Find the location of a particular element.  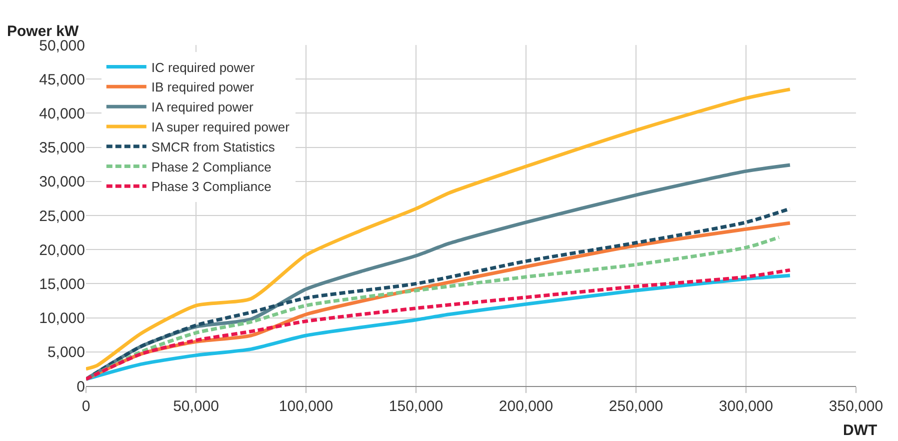

x-axis-title: DWT is located at coordinates (860, 430).